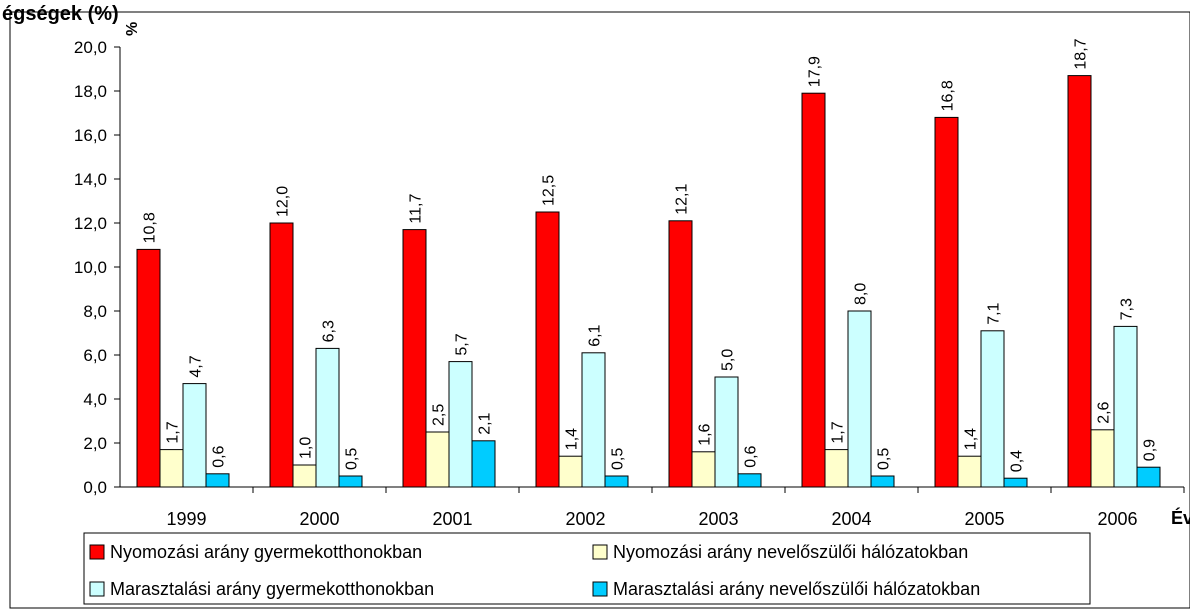 The image size is (1190, 610). I want to click on x-category-label: 2000, so click(319, 519).